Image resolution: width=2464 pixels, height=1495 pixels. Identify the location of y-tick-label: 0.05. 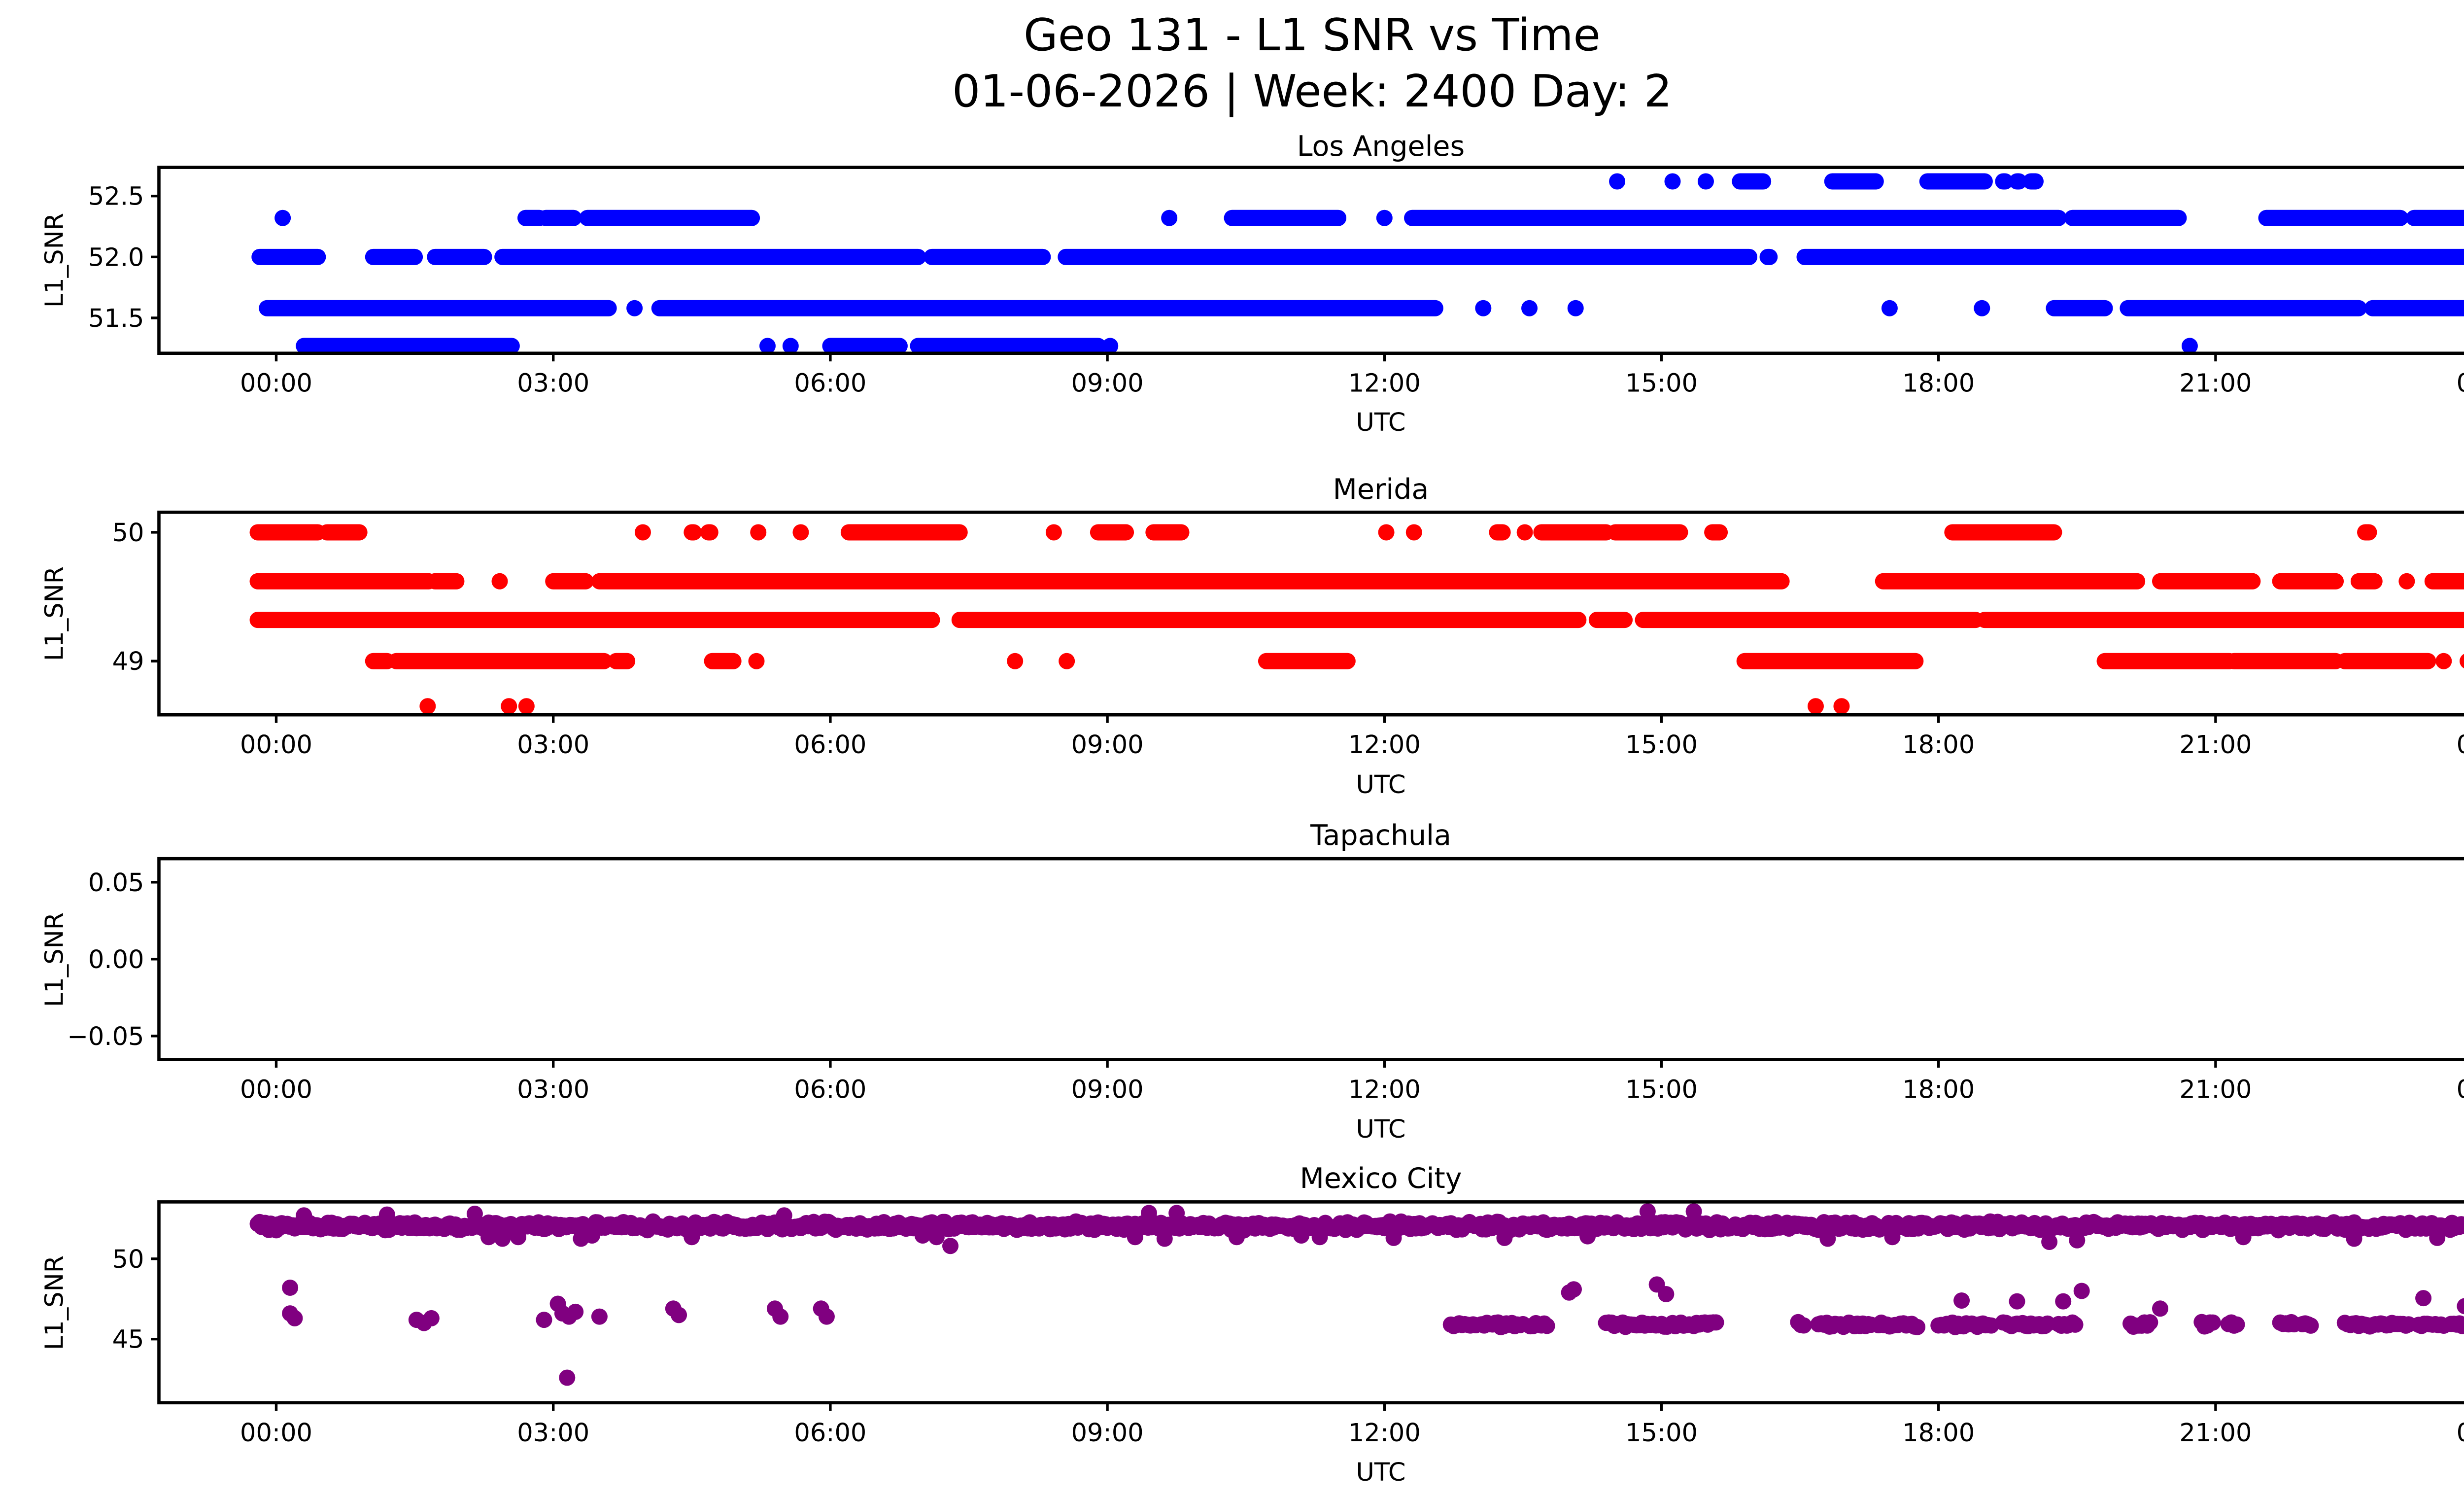
(116, 883).